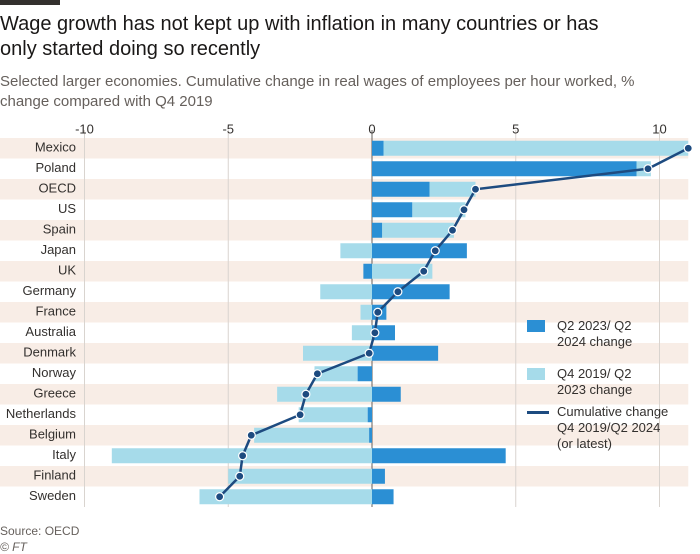 This screenshot has width=700, height=554. What do you see at coordinates (595, 381) in the screenshot?
I see `legend-label: Q4 2019/ Q2 2023 change` at bounding box center [595, 381].